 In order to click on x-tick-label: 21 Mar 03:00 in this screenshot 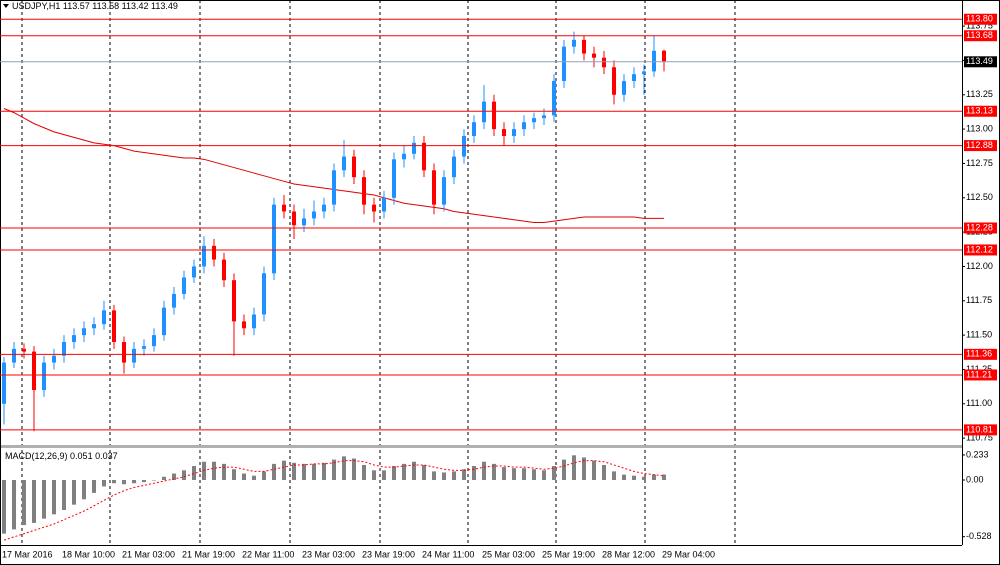, I will do `click(148, 554)`.